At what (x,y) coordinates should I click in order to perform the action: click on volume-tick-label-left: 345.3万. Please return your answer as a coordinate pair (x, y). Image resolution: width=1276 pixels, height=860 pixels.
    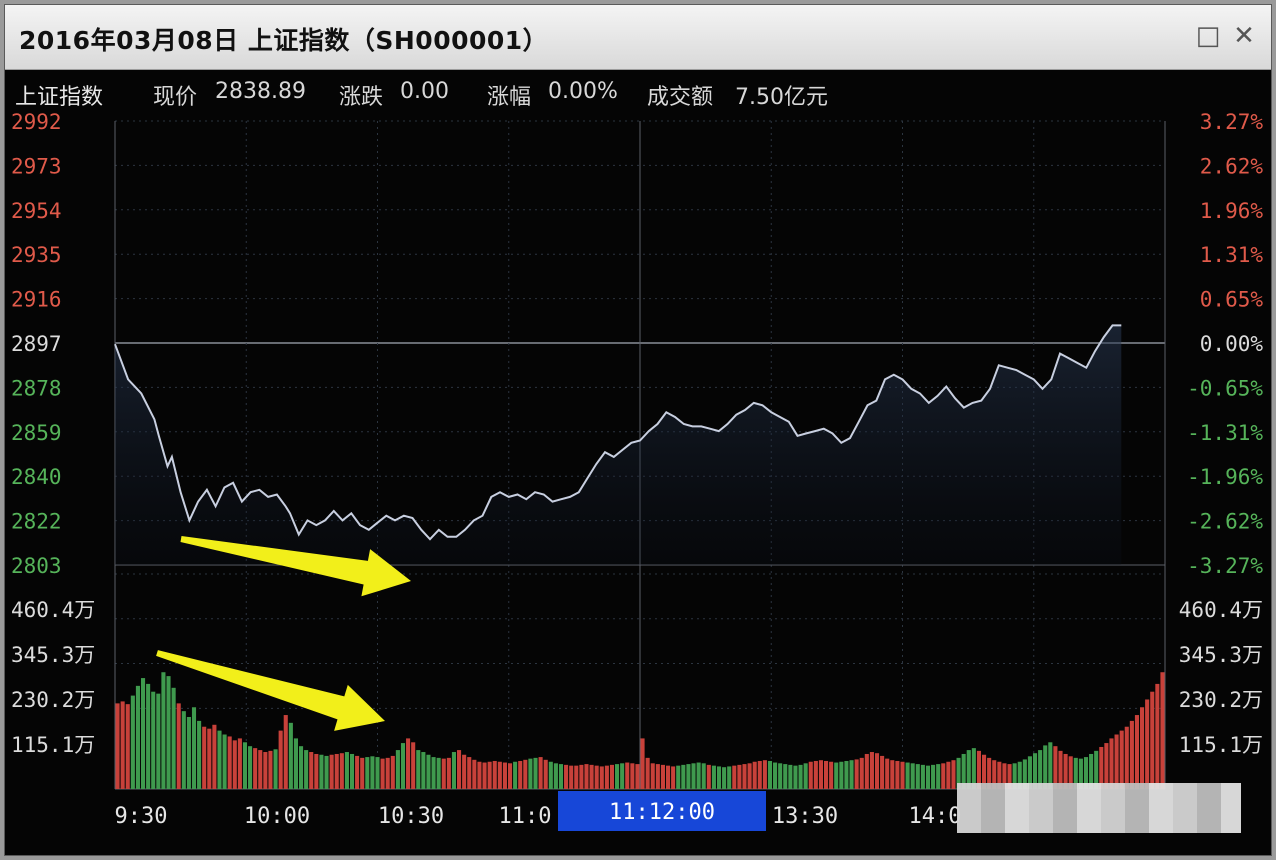
    Looking at the image, I should click on (53, 655).